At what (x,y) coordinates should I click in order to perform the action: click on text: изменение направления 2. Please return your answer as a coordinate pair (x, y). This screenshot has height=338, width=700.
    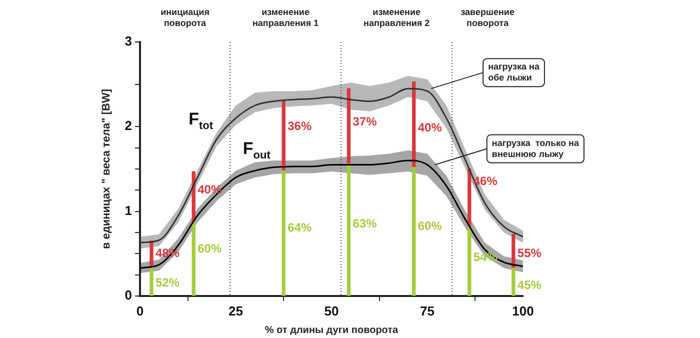
    Looking at the image, I should click on (397, 17).